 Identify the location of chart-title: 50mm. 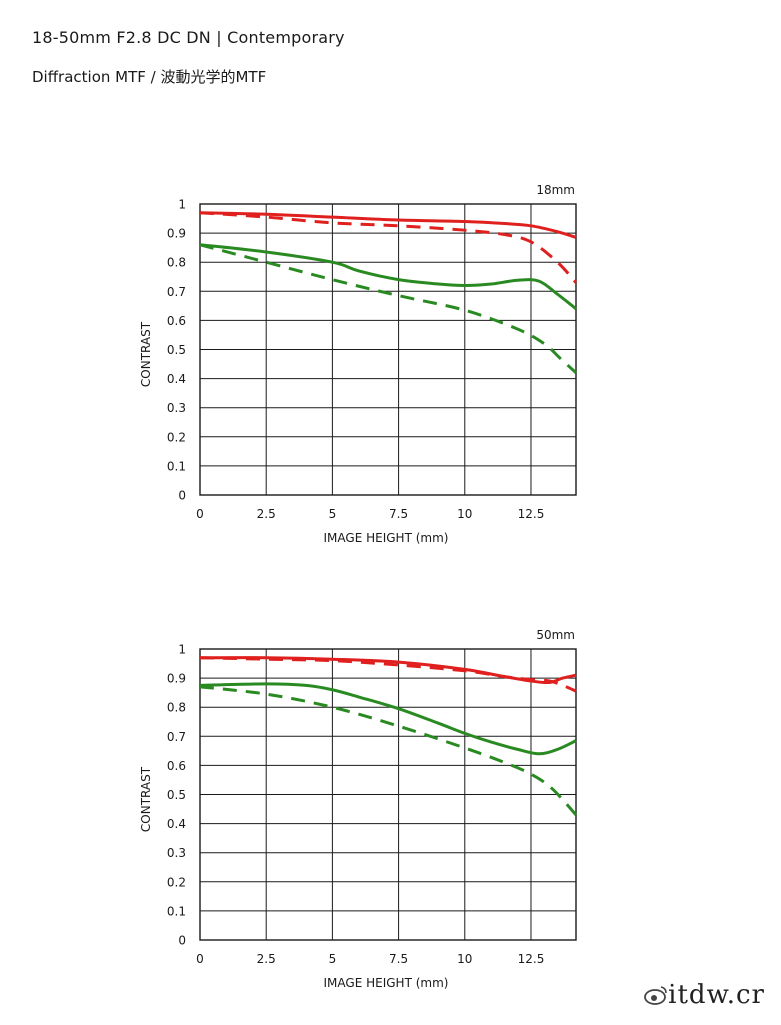
(555, 635).